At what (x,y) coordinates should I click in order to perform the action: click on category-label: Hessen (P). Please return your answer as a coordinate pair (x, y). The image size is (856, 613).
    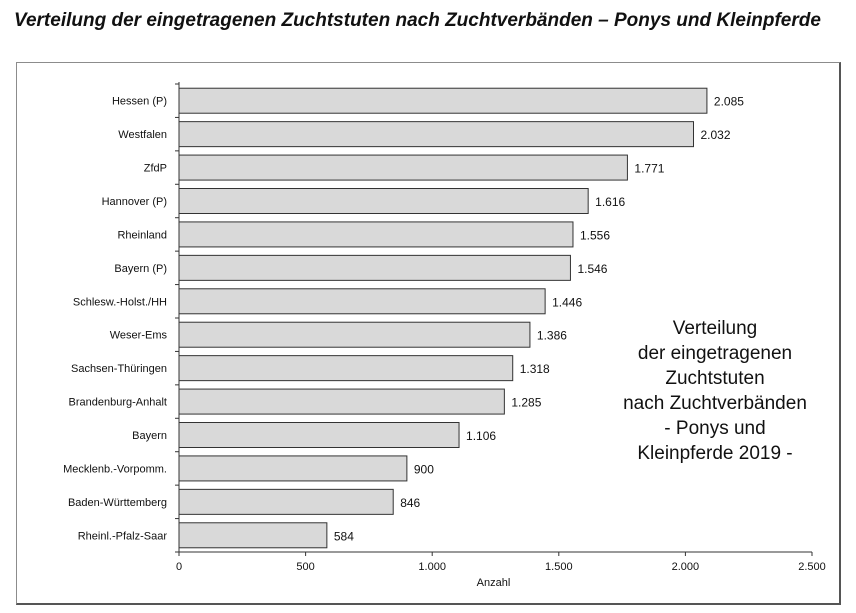
    Looking at the image, I should click on (139, 102).